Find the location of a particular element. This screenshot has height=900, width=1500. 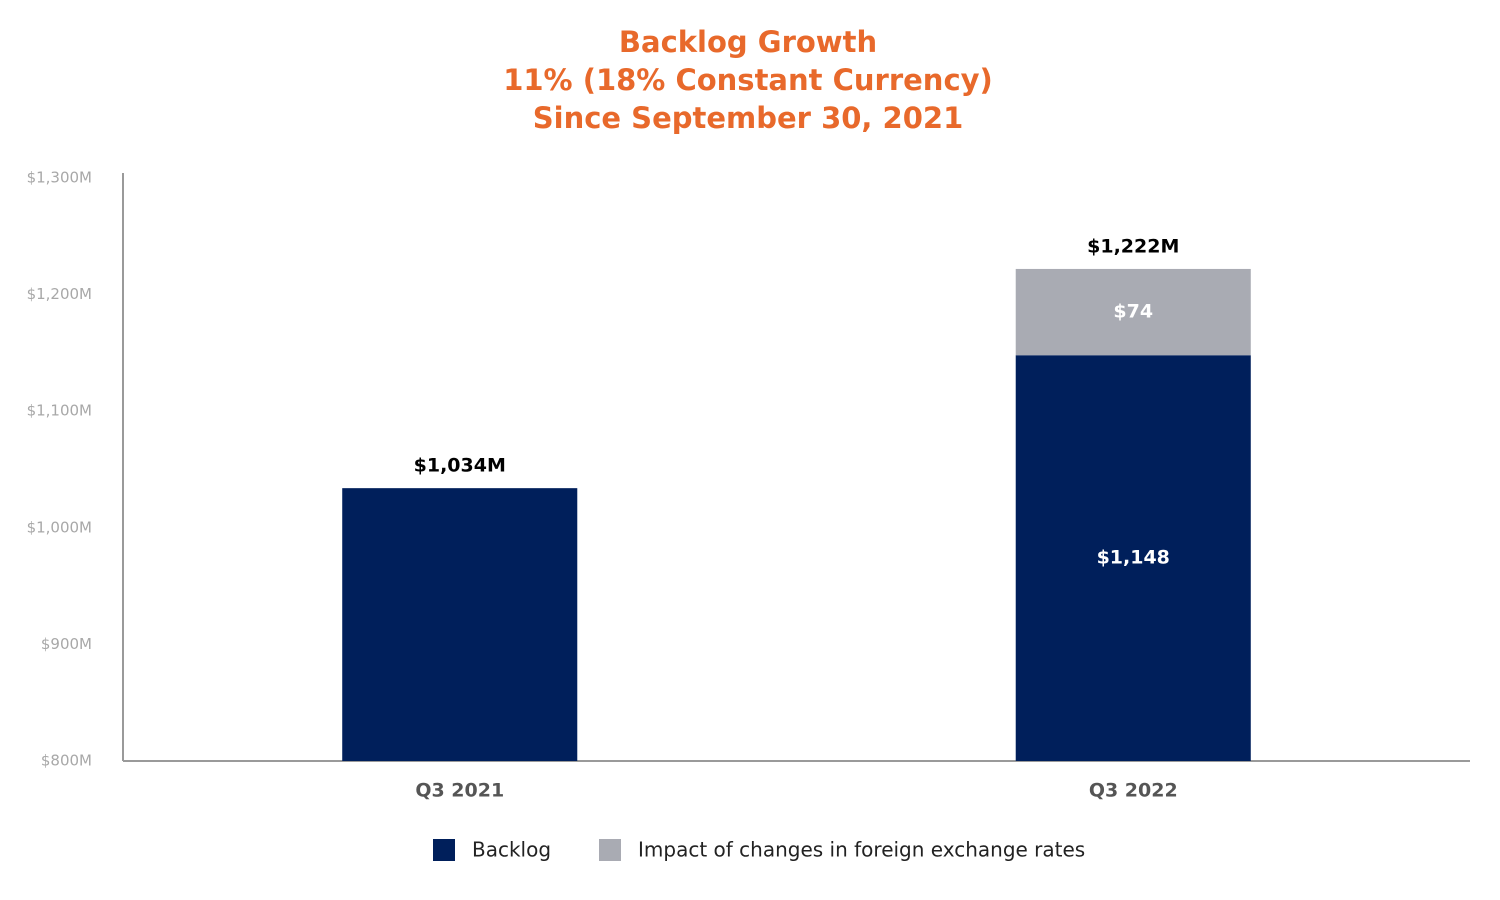

y-tick-label: $900M is located at coordinates (66, 644).